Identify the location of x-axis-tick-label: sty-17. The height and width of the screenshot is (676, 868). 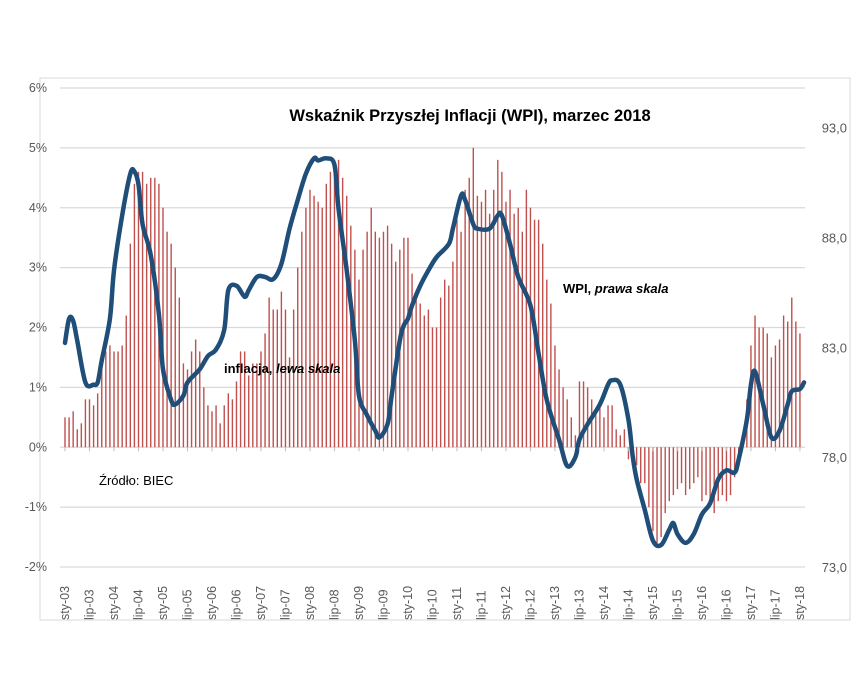
(751, 603).